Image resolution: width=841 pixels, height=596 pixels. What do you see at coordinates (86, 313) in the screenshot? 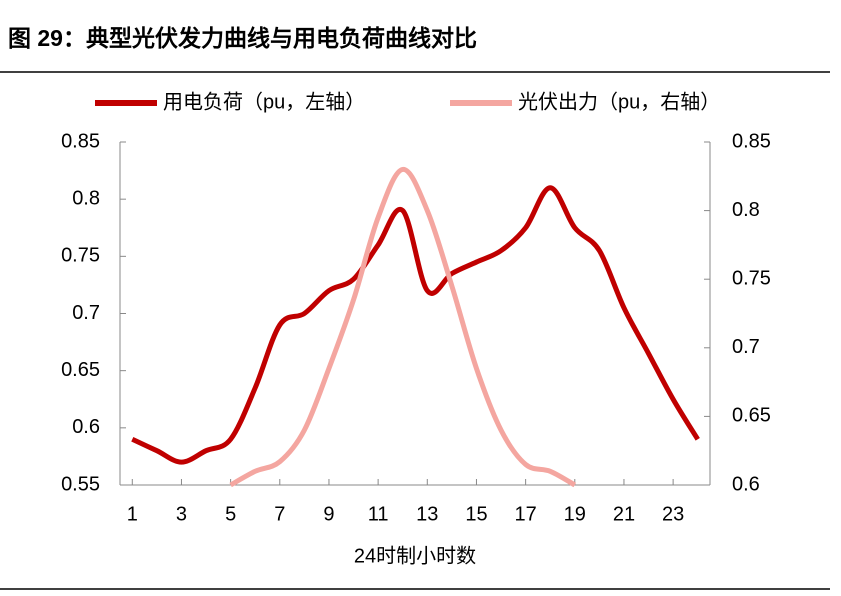
I see `y-tick-label: 0.7` at bounding box center [86, 313].